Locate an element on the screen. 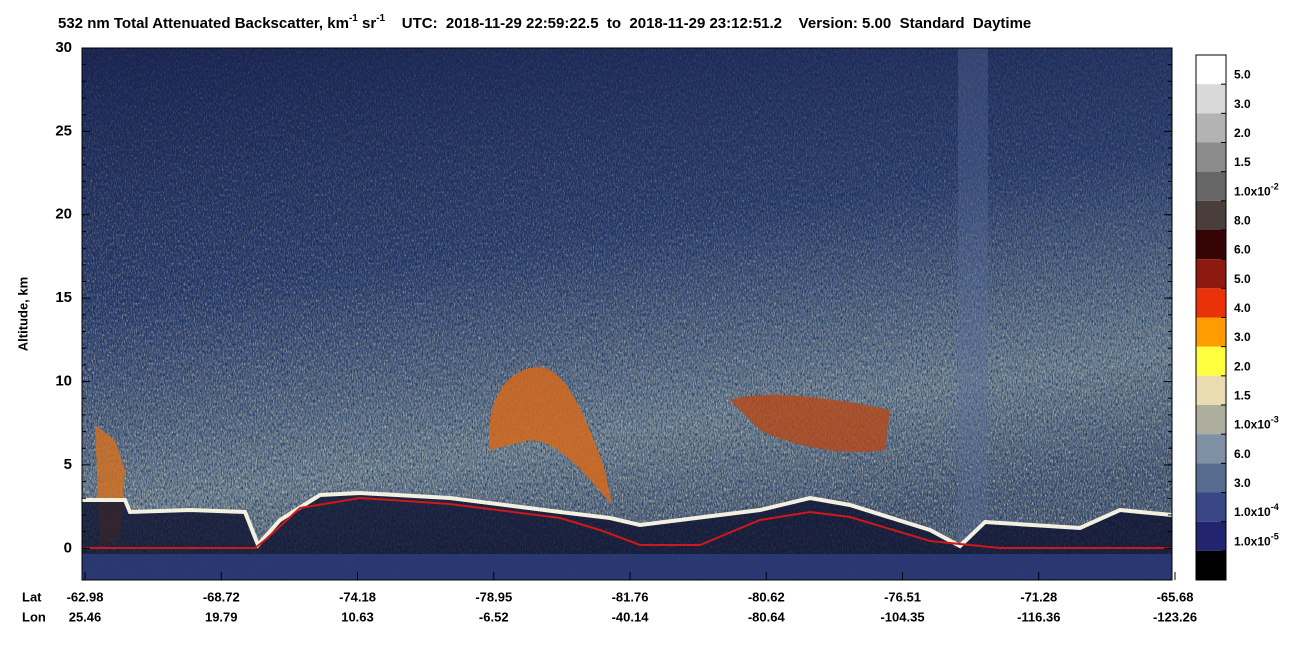  surface-return is located at coordinates (627, 519).